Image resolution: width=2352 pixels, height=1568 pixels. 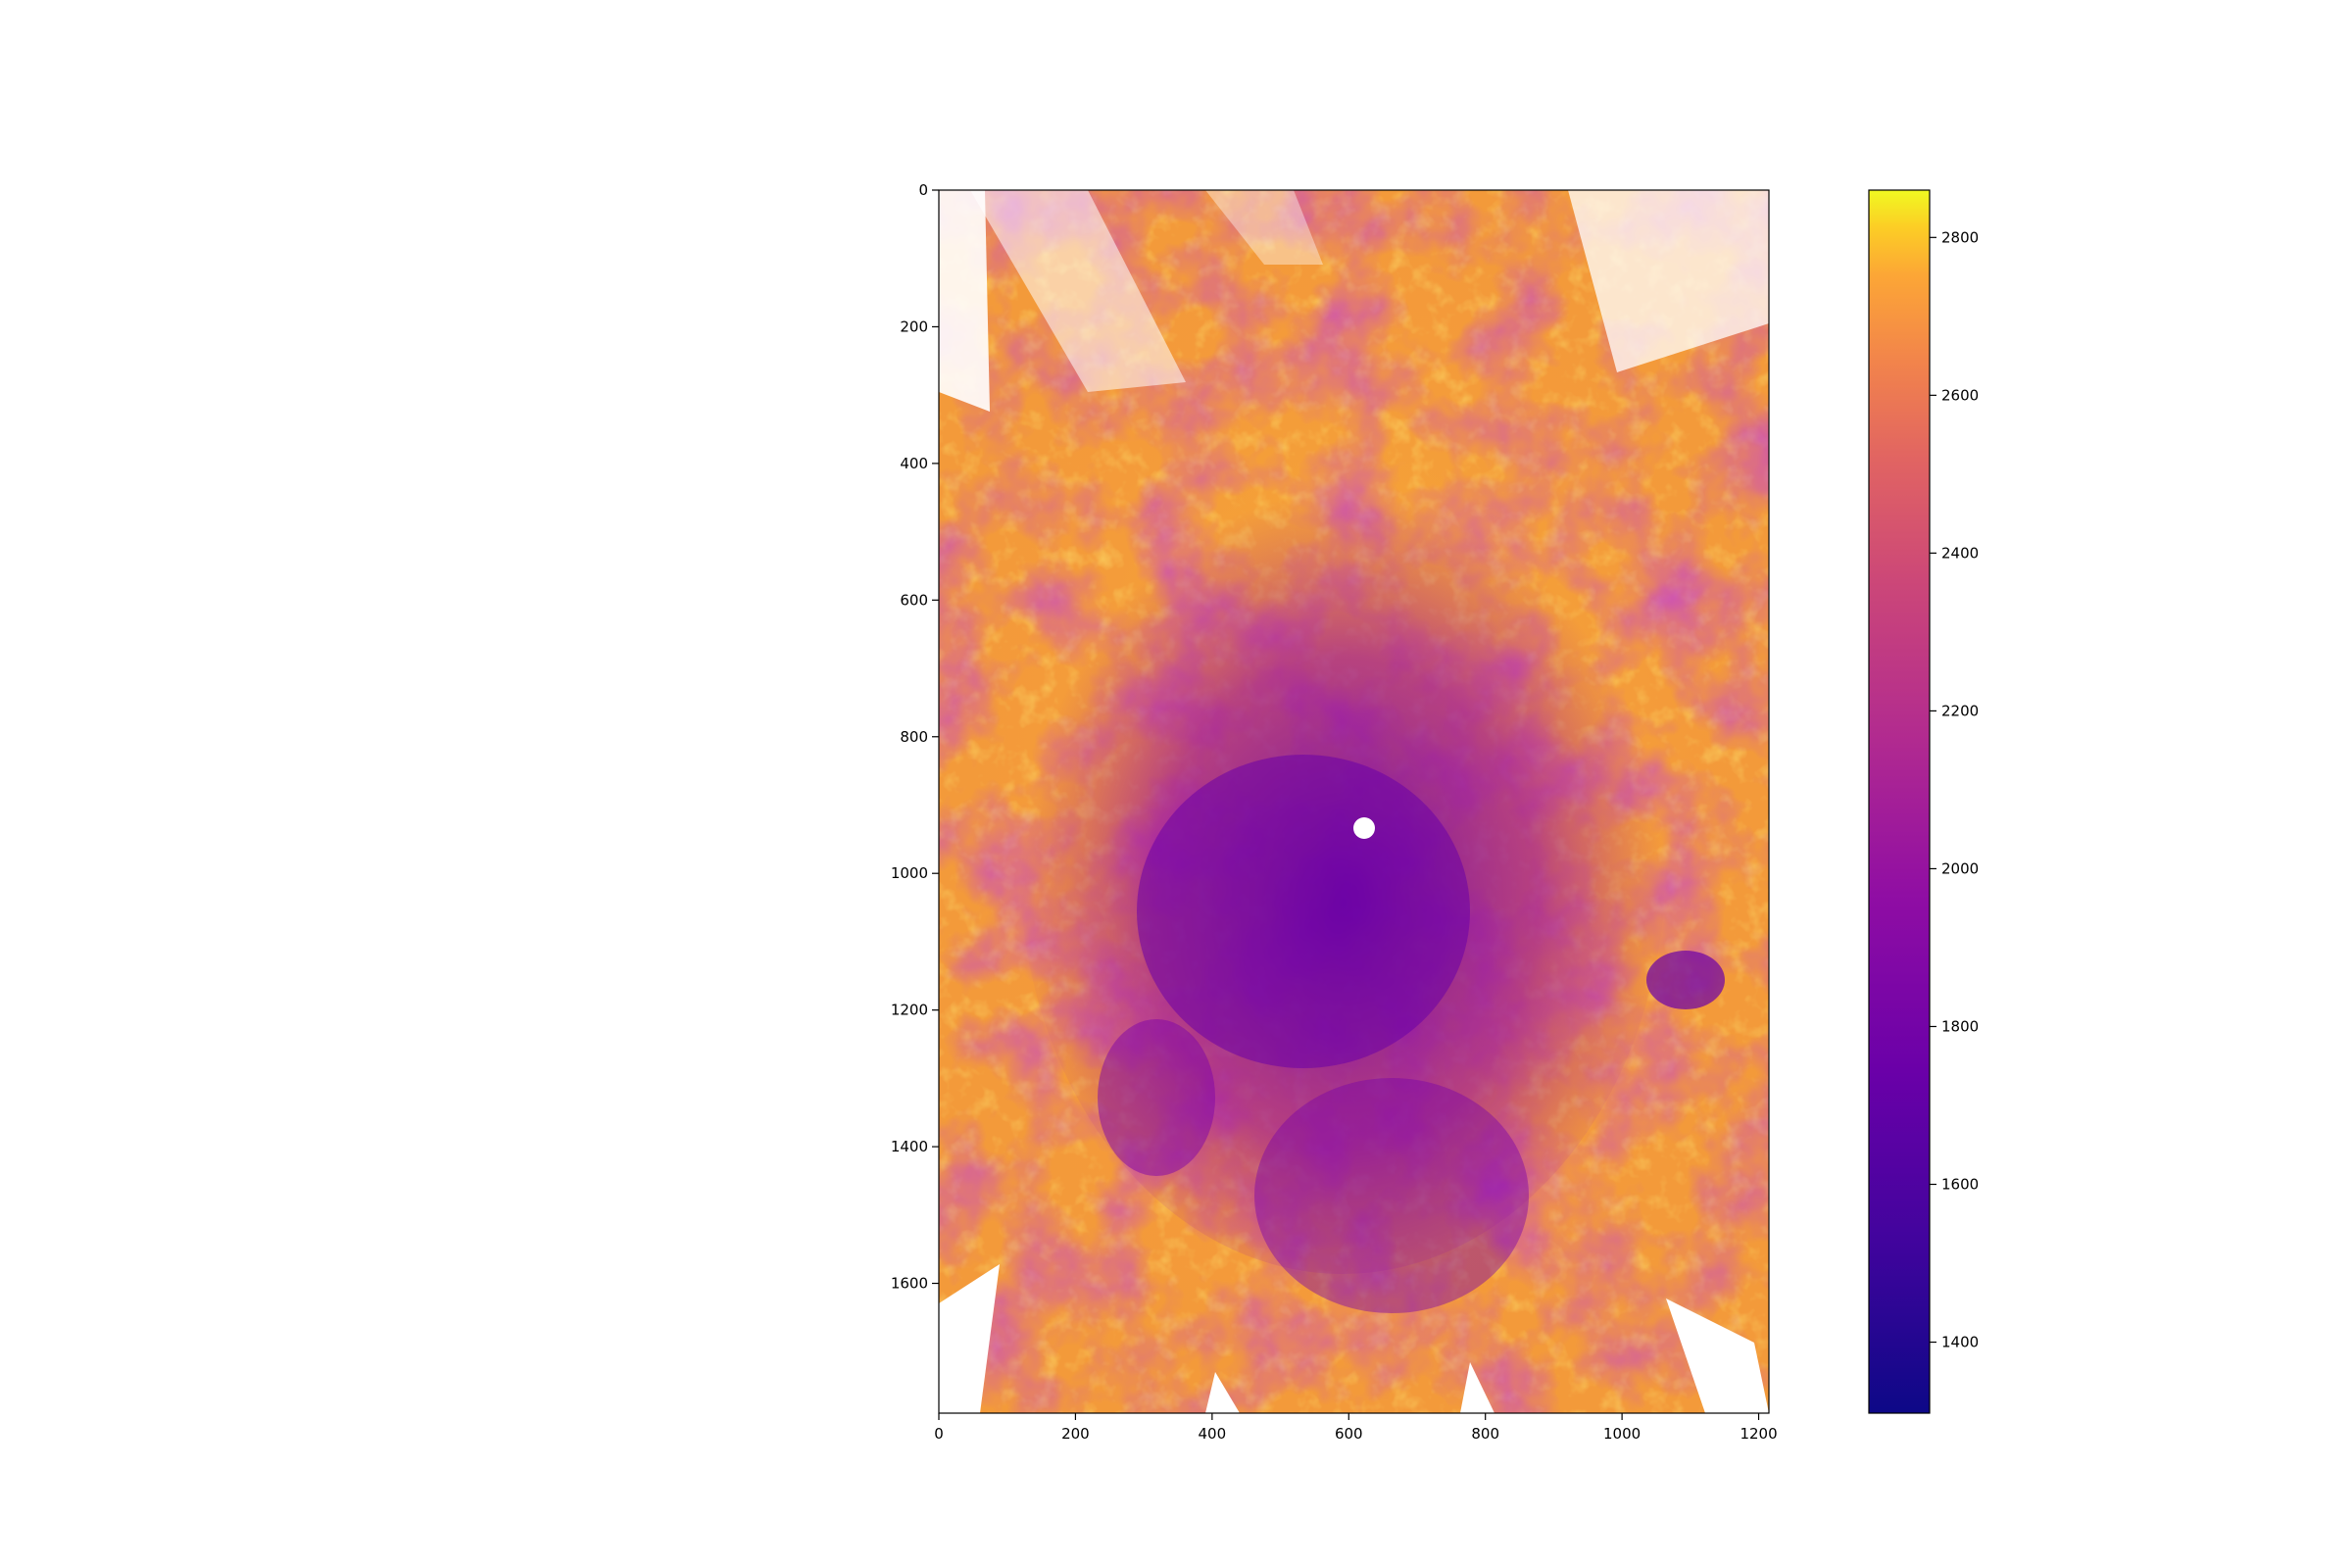 What do you see at coordinates (909, 873) in the screenshot?
I see `y-tick-label: 1000` at bounding box center [909, 873].